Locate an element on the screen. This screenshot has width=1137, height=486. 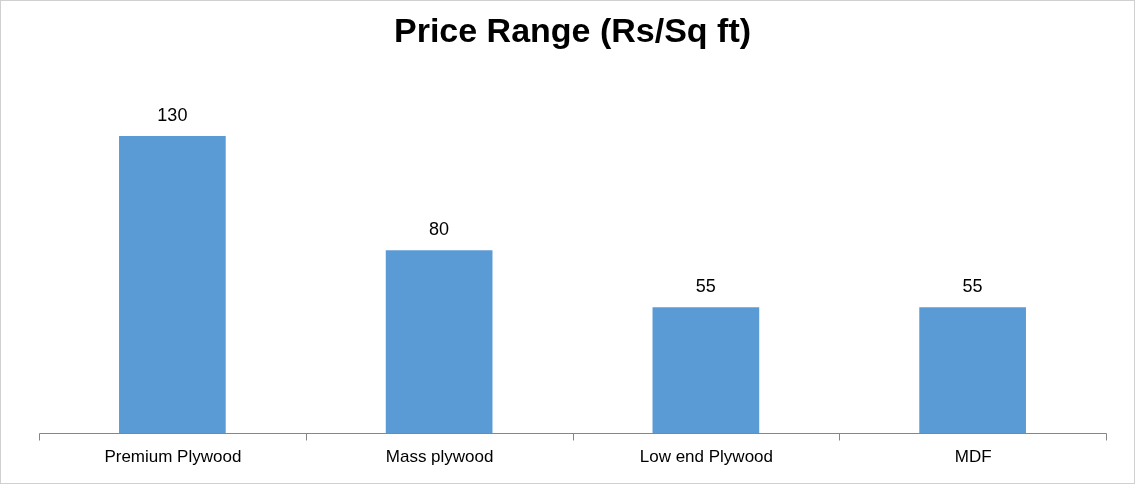
chart-title: Price Range (Rs/Sq ft) is located at coordinates (572, 30).